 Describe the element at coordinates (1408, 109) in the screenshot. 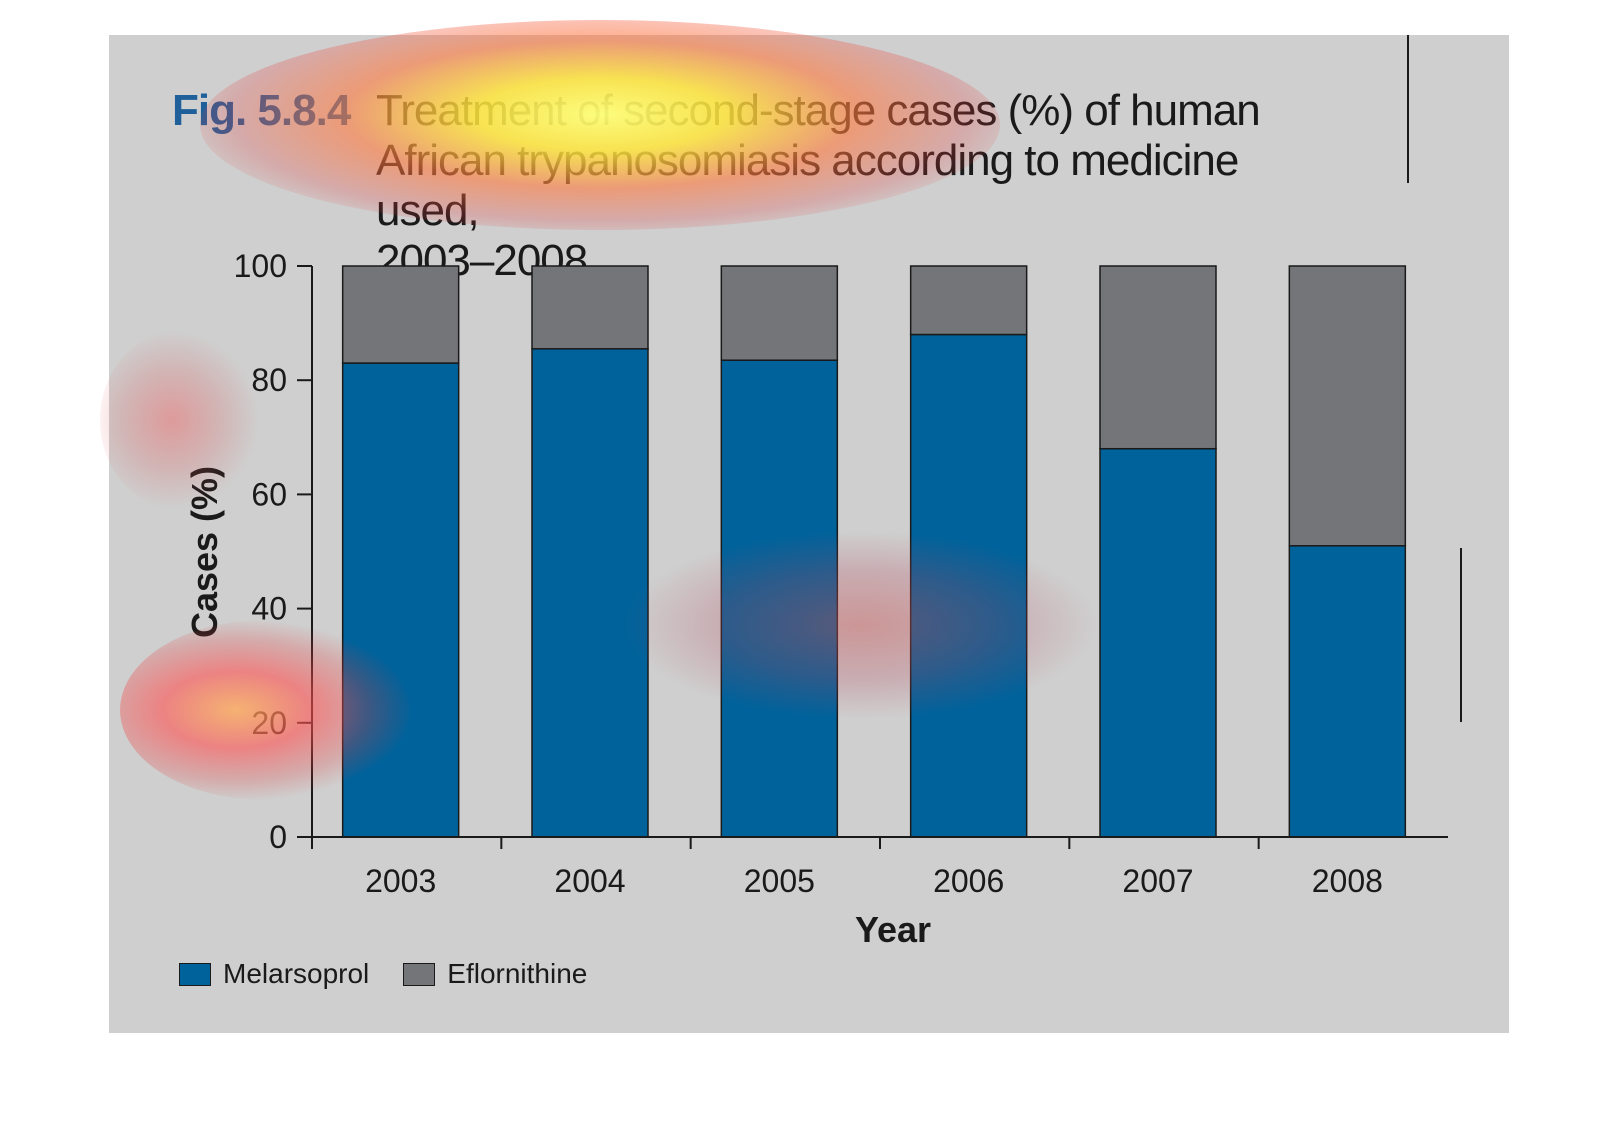

I see `margin-line-top` at that location.